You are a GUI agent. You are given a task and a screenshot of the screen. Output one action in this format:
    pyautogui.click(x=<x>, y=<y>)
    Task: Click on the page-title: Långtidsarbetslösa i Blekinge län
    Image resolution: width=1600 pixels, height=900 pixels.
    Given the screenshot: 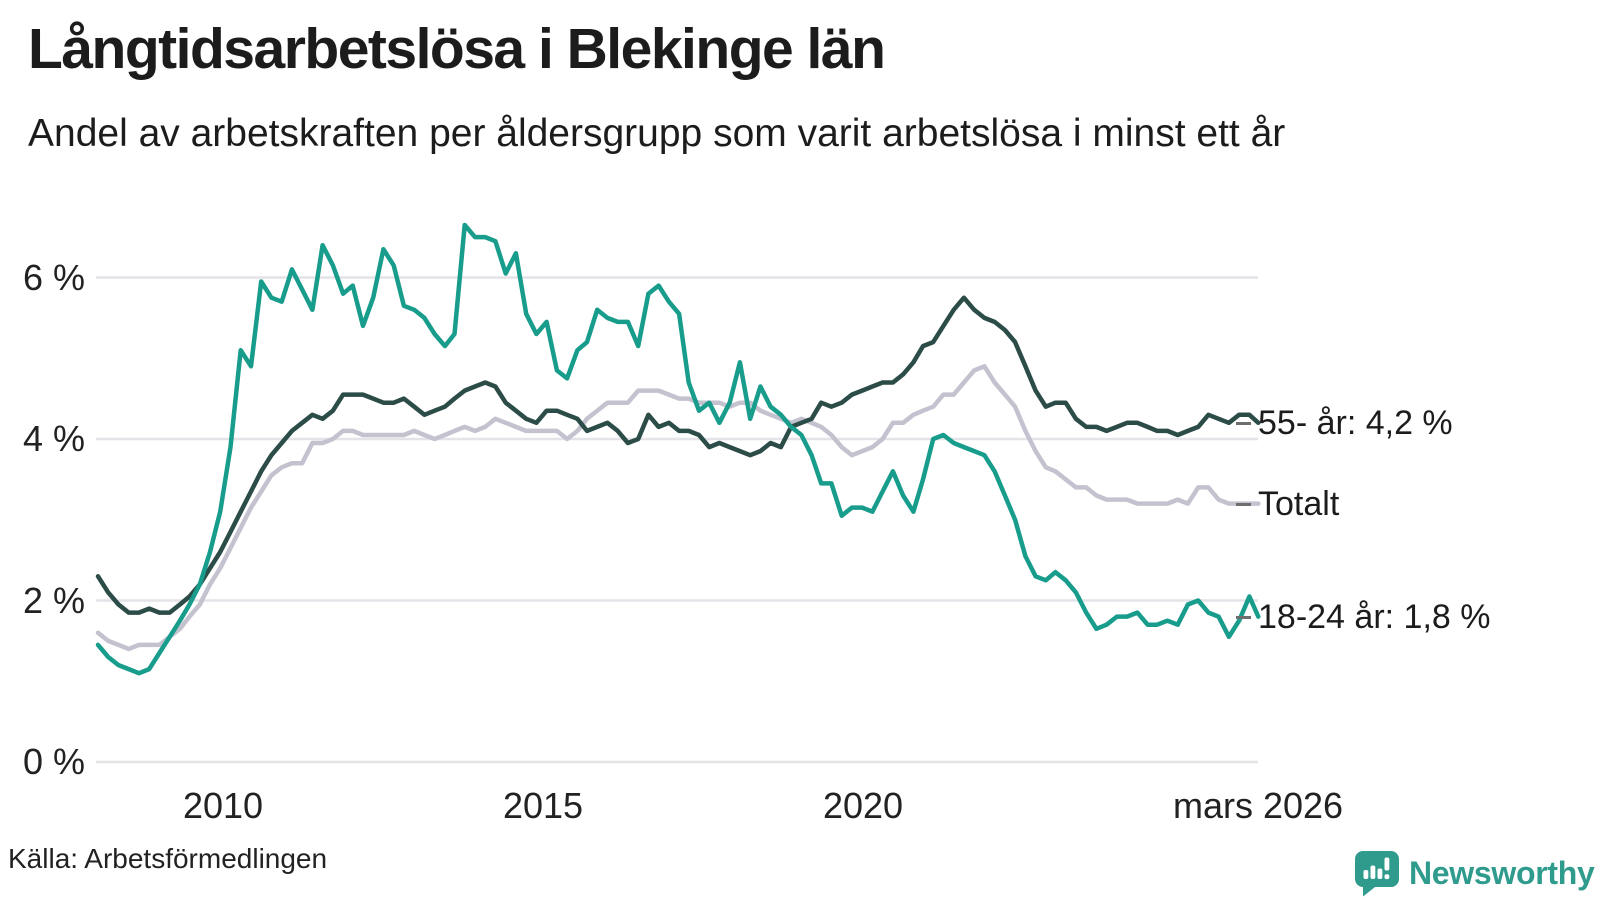 What is the action you would take?
    pyautogui.click(x=457, y=49)
    